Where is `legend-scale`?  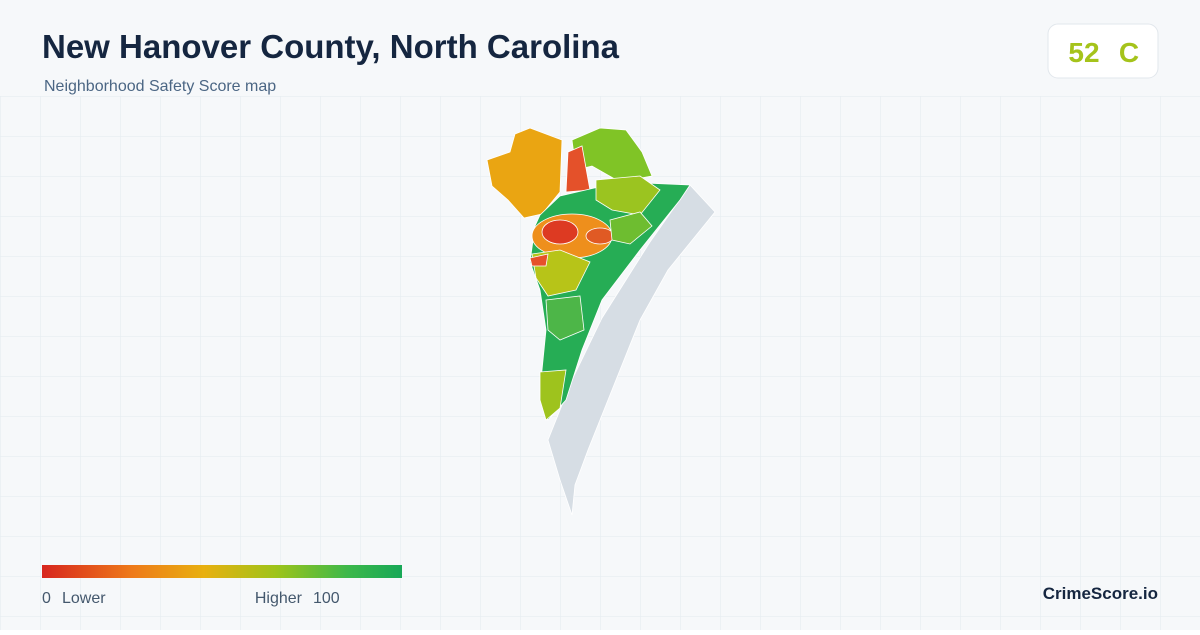
legend-scale is located at coordinates (222, 571).